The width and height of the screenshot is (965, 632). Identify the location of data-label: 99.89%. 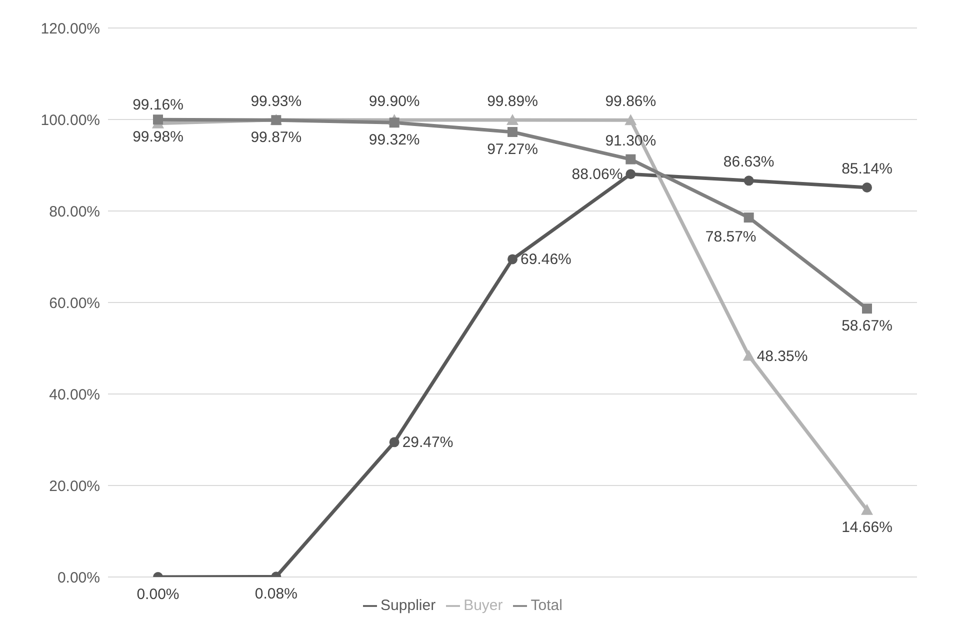
(512, 101).